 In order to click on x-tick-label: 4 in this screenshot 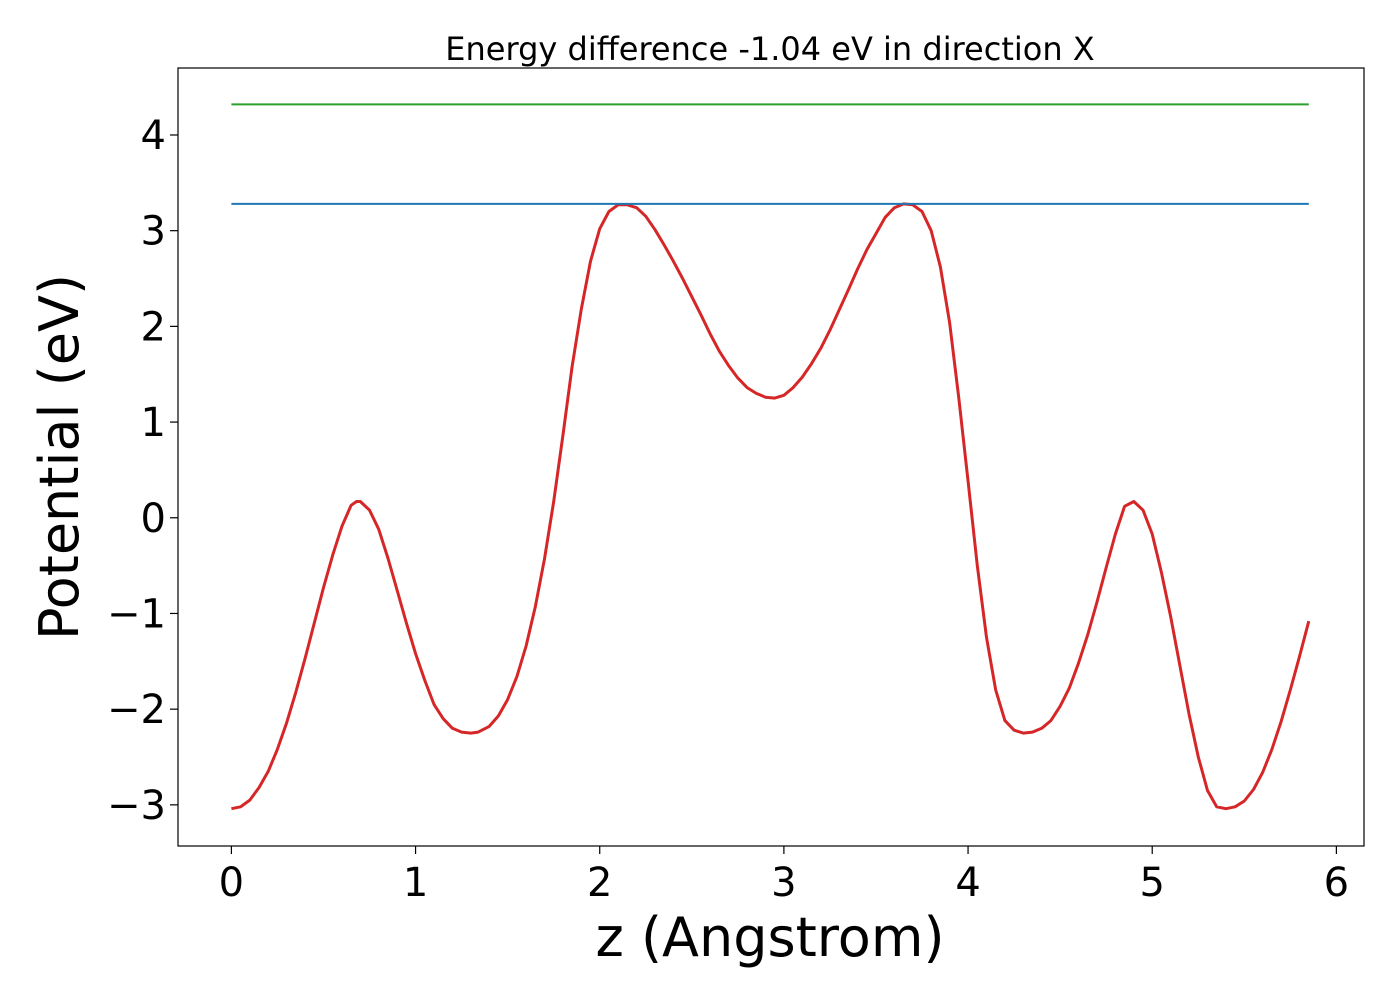, I will do `click(967, 883)`.